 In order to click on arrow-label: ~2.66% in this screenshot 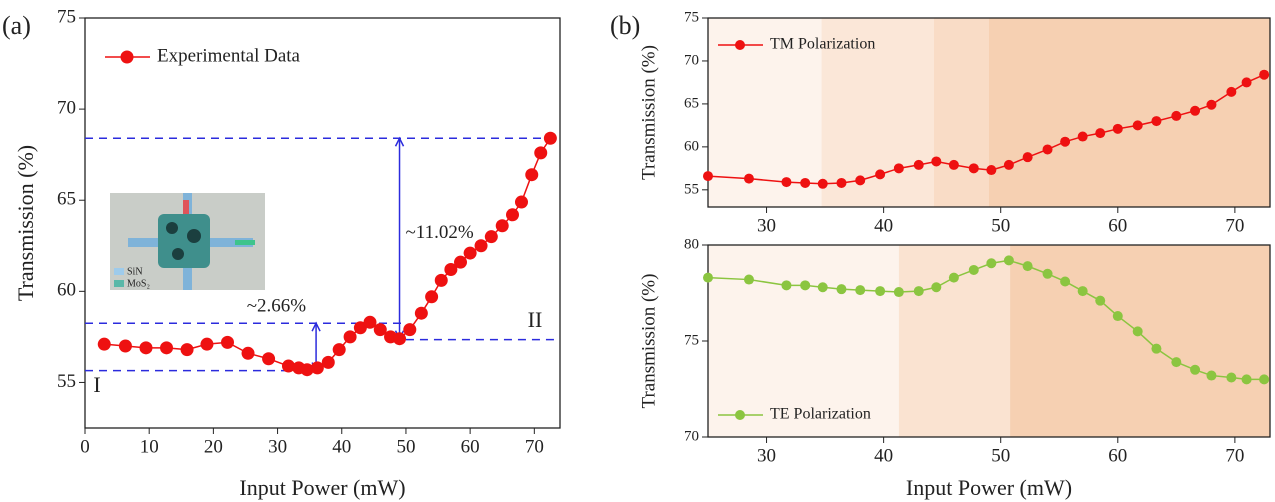, I will do `click(277, 306)`.